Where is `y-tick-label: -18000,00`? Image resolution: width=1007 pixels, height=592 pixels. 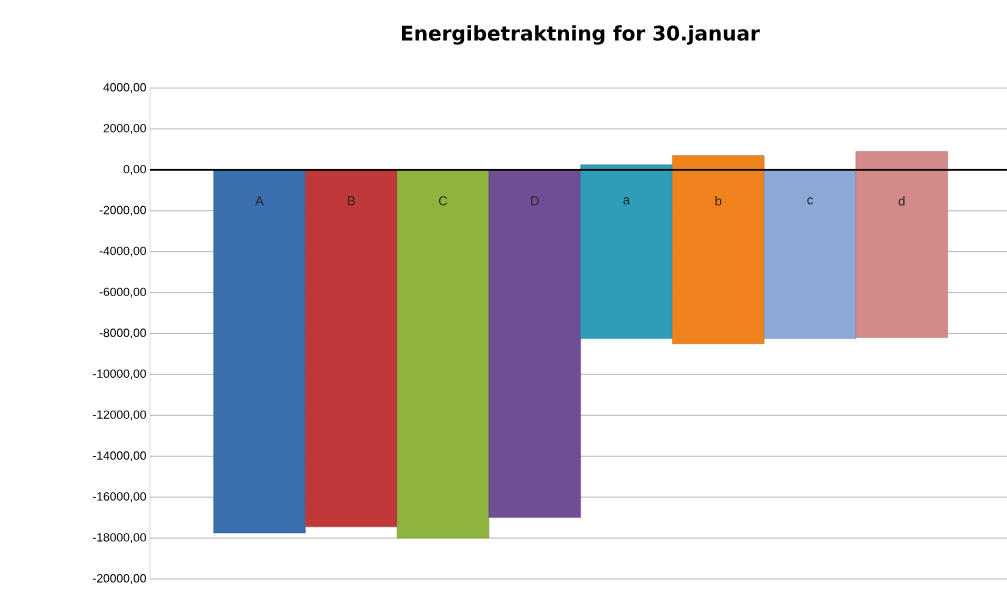
y-tick-label: -18000,00 is located at coordinates (119, 538).